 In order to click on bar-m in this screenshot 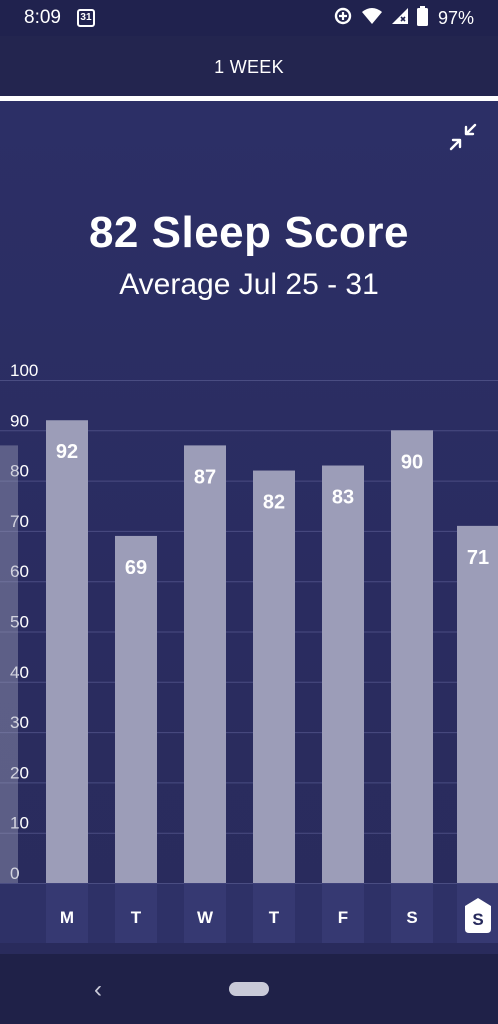, I will do `click(67, 651)`.